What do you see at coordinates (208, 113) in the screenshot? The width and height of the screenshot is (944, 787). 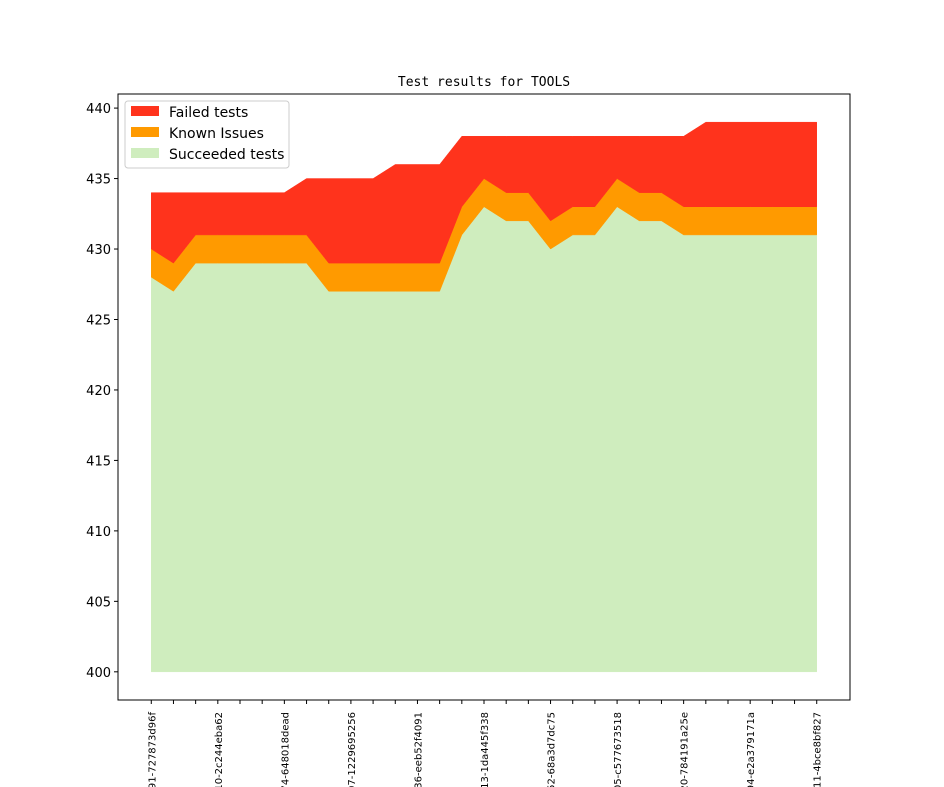 I see `legend-label: Failed tests` at bounding box center [208, 113].